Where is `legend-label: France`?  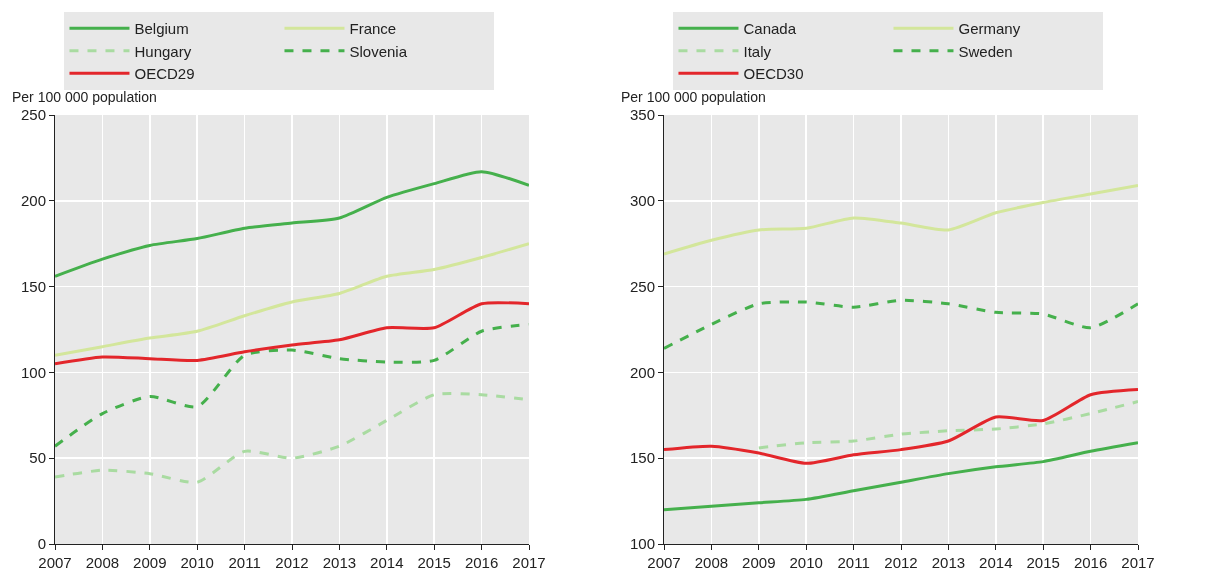 legend-label: France is located at coordinates (373, 29).